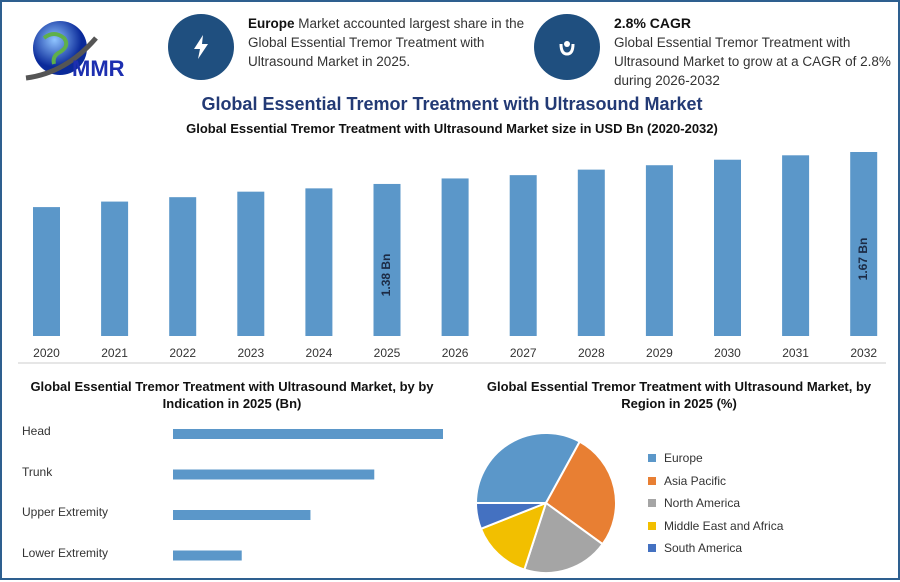 The image size is (900, 582). I want to click on legend-item: North America, so click(694, 503).